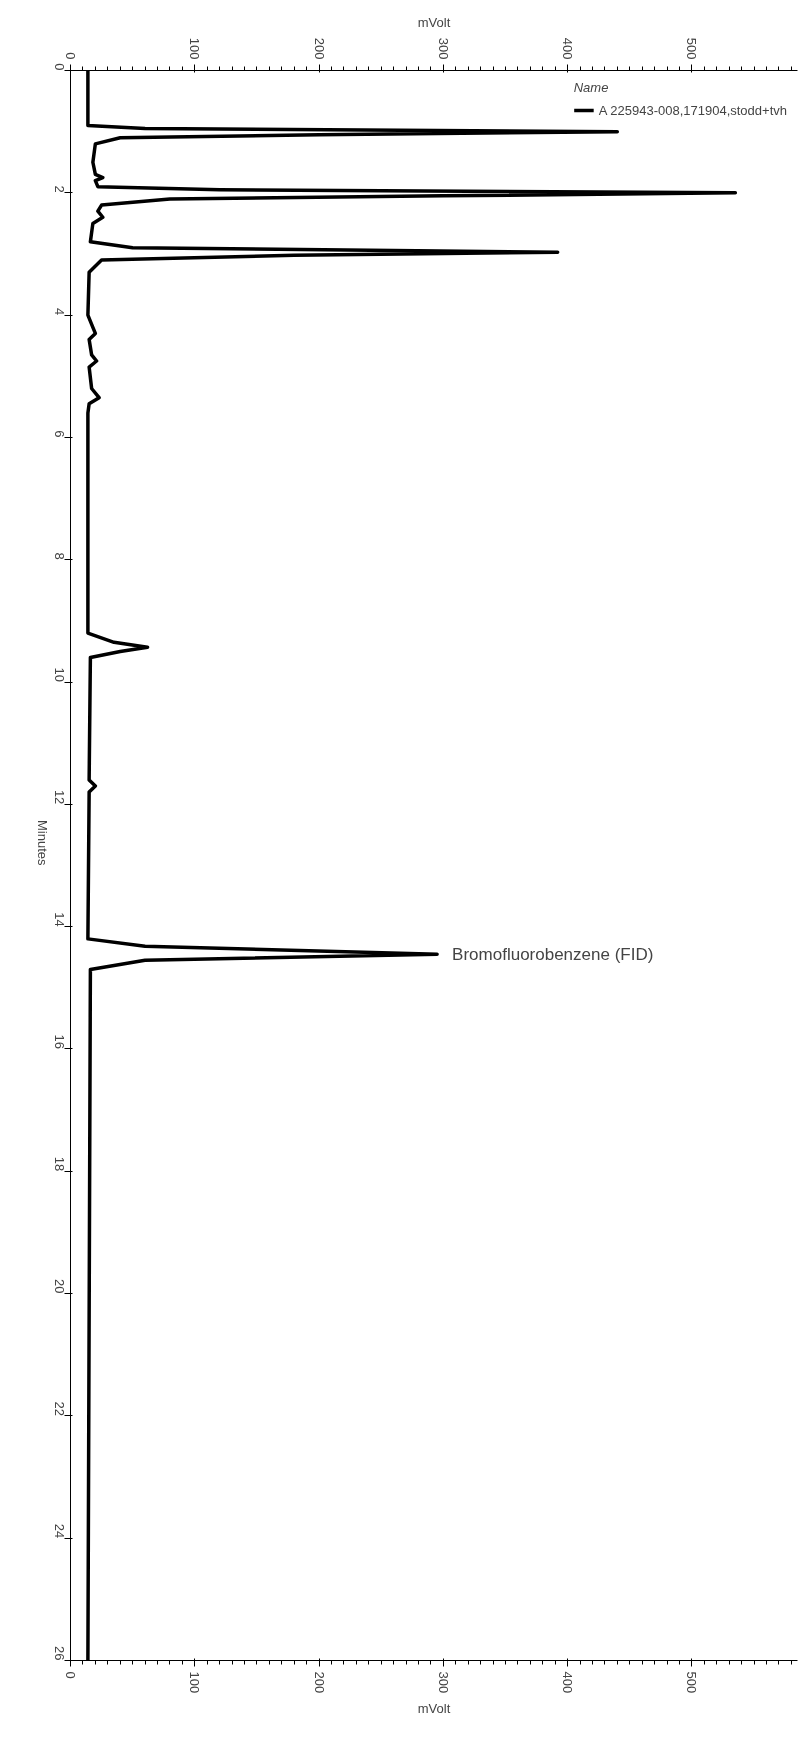 The width and height of the screenshot is (807, 1750). I want to click on y-tick-label: 12, so click(59, 797).